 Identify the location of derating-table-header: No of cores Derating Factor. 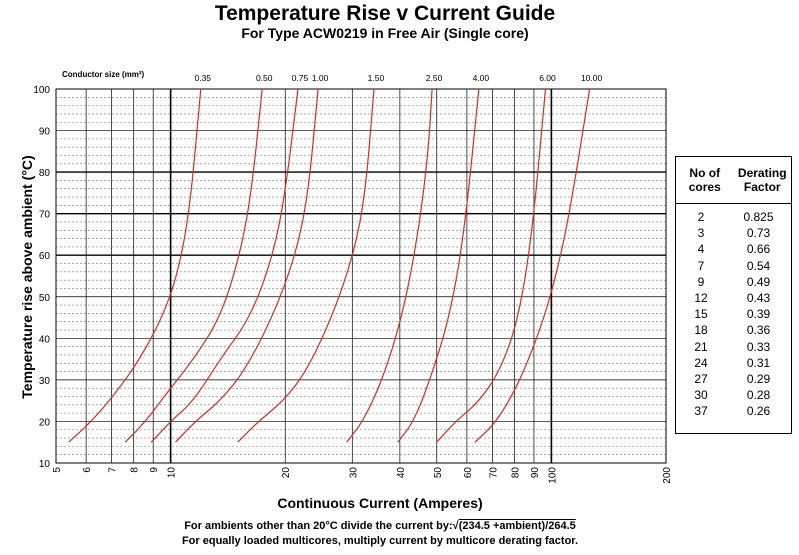
(733, 180).